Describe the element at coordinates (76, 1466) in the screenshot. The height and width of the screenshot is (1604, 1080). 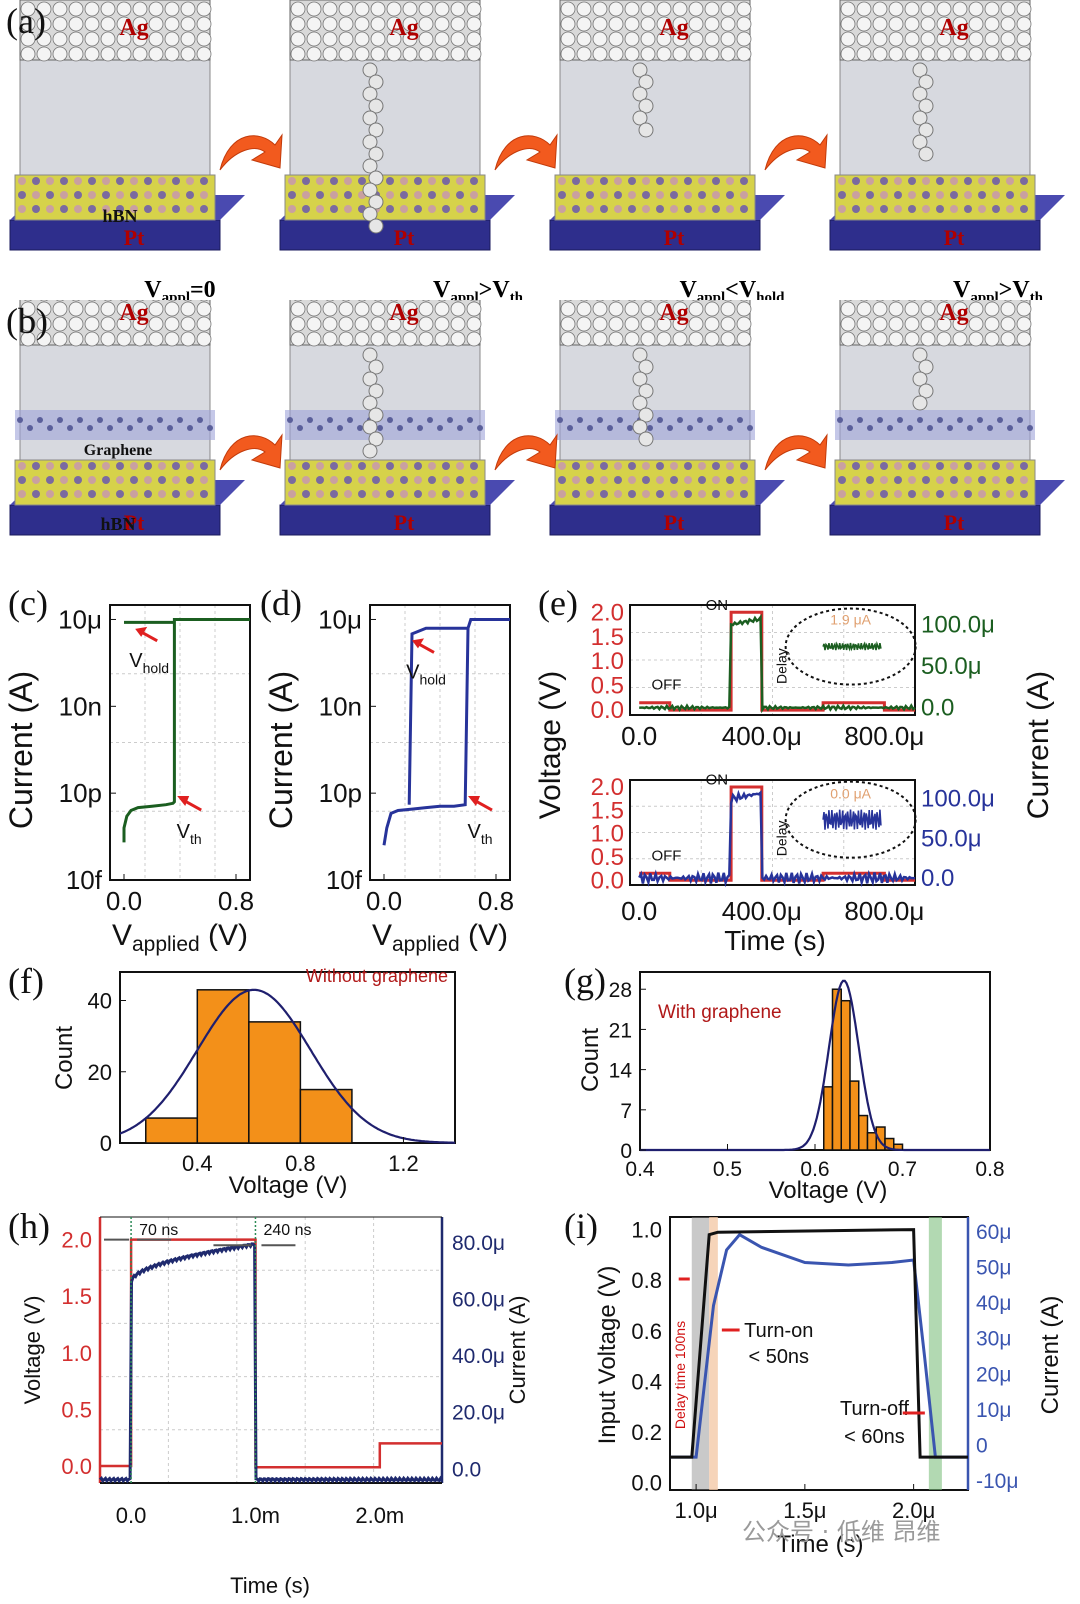
I see `y-left-tick-label: 0.0` at that location.